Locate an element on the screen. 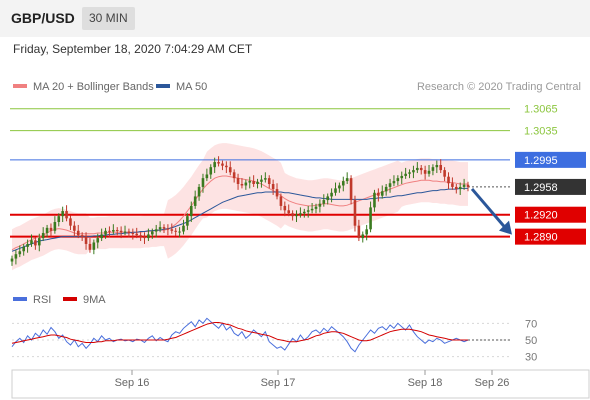 The height and width of the screenshot is (400, 590). legend-label-1: MA 50 is located at coordinates (191, 87).